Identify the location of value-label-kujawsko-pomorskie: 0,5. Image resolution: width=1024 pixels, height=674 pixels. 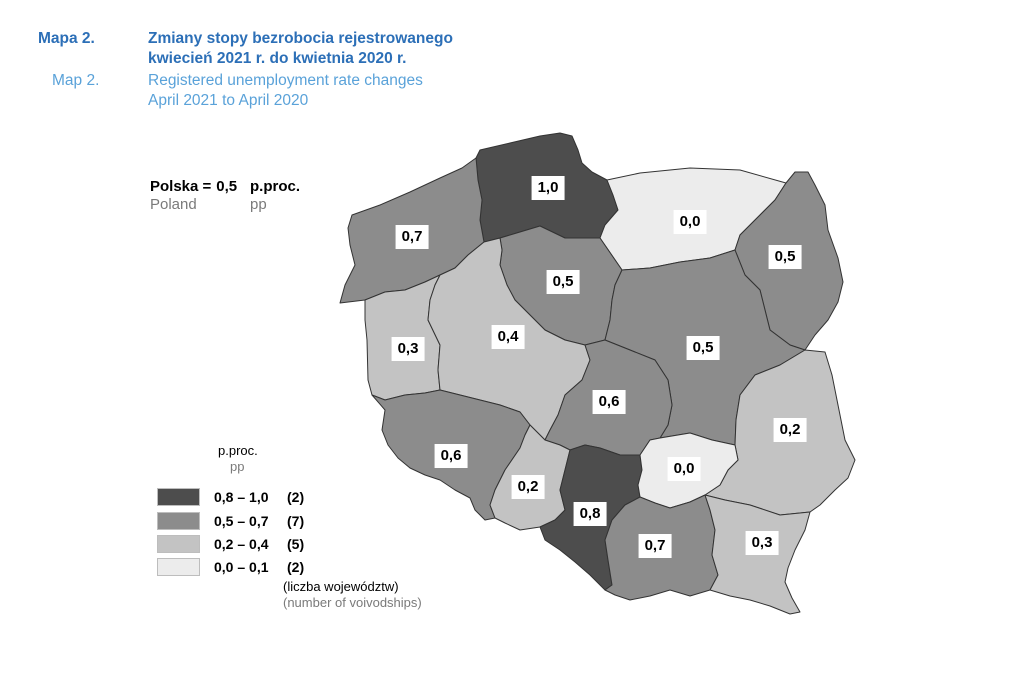
(563, 282).